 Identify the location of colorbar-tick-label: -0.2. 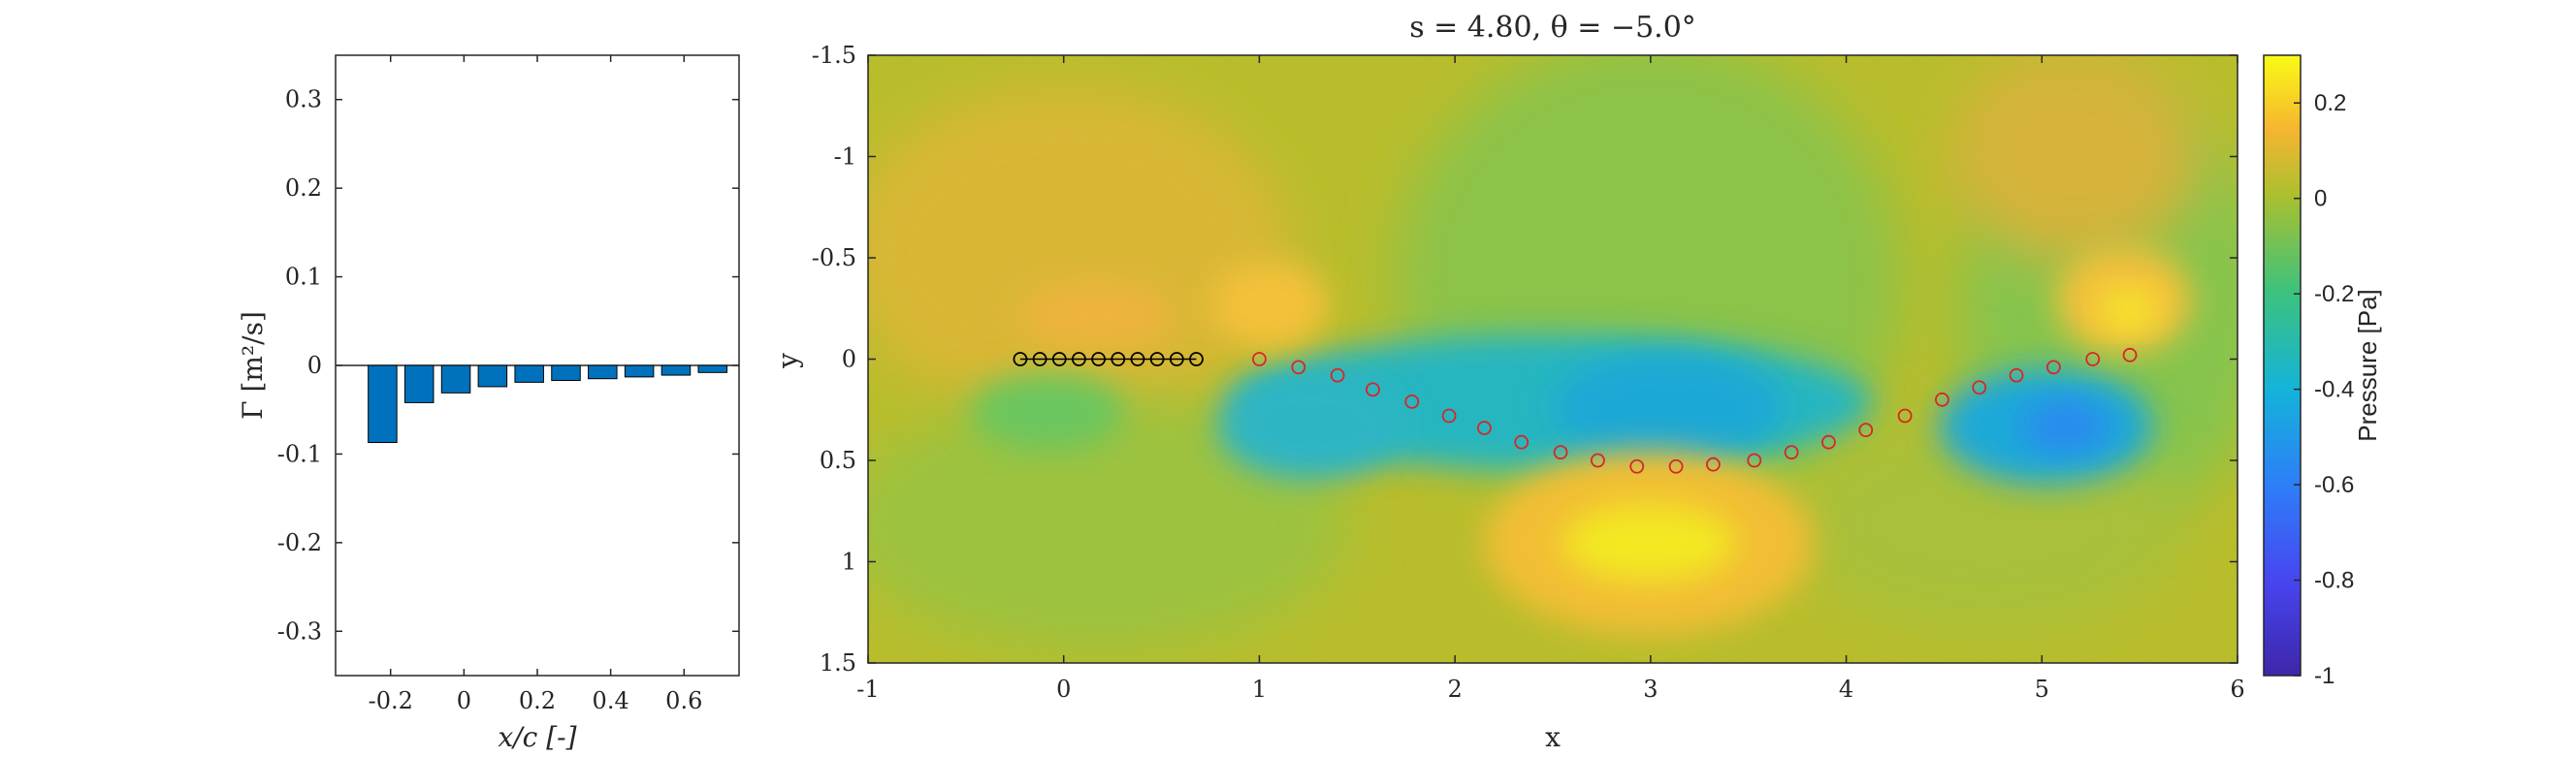
(2334, 294).